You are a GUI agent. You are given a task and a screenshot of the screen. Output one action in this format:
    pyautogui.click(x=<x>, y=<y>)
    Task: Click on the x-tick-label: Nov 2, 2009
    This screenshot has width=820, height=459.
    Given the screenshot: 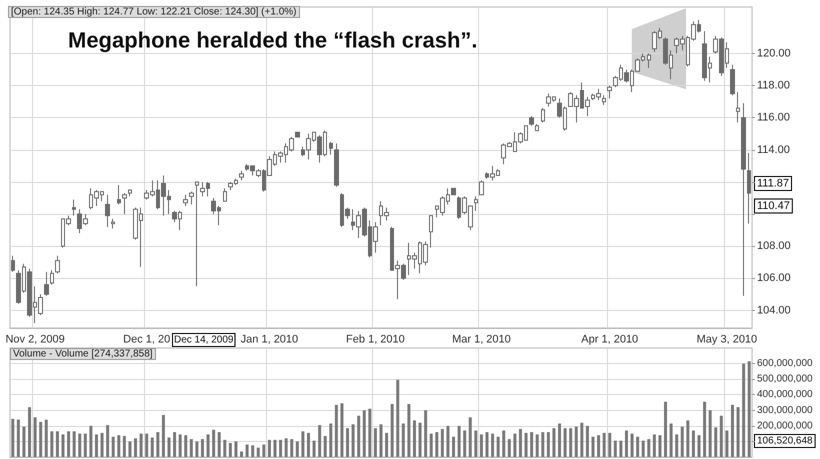 What is the action you would take?
    pyautogui.click(x=35, y=340)
    